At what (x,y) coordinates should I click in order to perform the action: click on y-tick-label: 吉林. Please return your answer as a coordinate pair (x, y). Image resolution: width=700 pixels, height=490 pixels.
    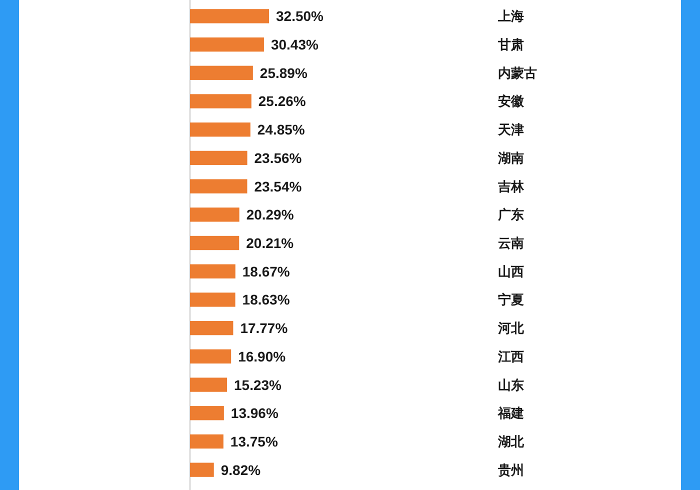
    Looking at the image, I should click on (511, 186).